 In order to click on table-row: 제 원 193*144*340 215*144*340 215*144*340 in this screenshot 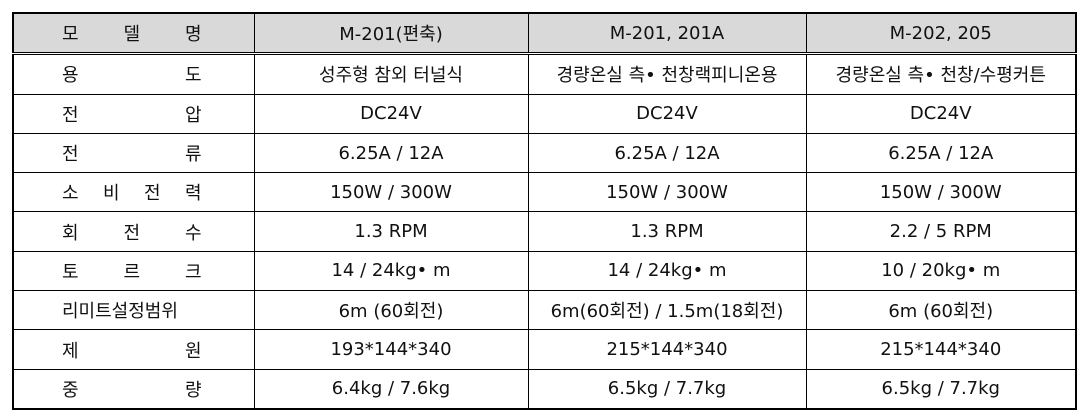, I will do `click(544, 349)`.